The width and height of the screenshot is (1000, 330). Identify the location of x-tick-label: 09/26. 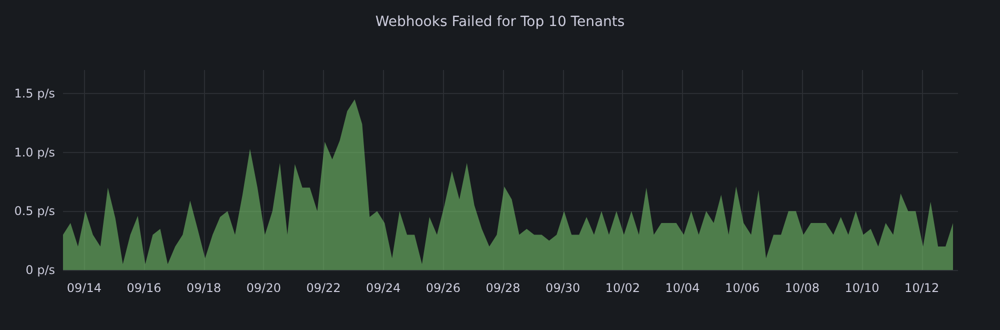
(443, 288).